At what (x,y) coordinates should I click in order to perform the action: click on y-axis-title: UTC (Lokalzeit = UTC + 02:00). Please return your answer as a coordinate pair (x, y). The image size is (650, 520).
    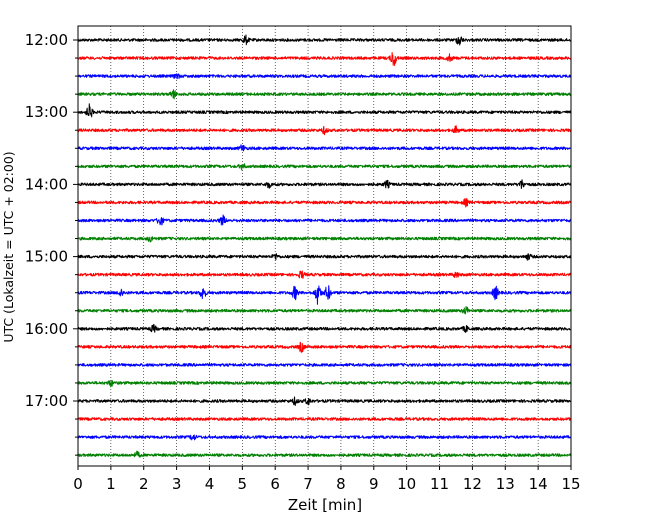
    Looking at the image, I should click on (8, 246).